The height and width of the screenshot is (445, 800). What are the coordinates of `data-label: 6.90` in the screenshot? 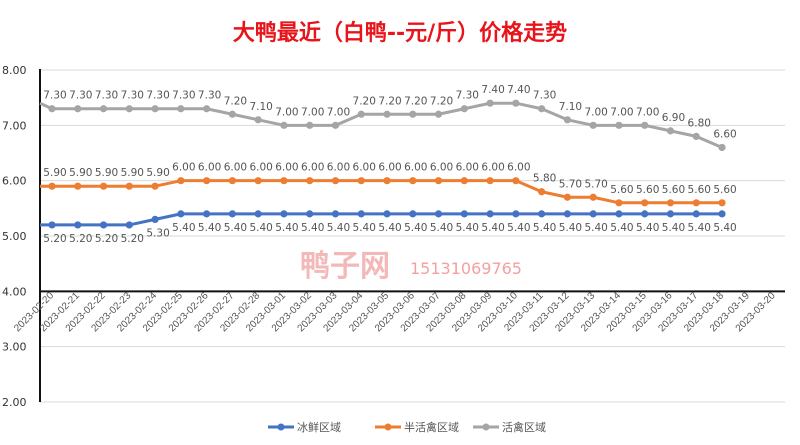 It's located at (673, 118).